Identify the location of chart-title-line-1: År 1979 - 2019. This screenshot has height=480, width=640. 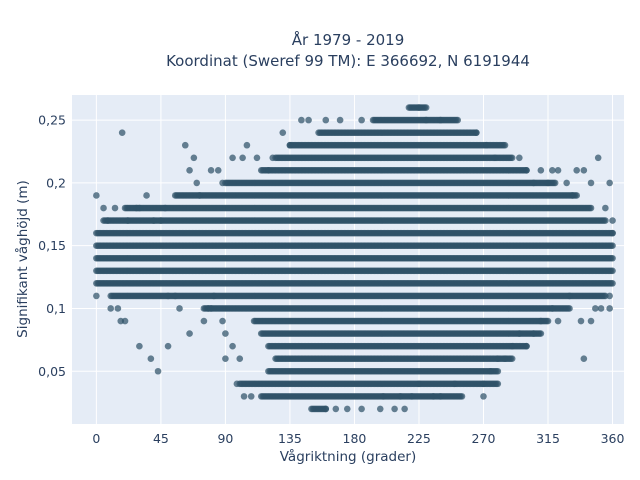
(348, 39).